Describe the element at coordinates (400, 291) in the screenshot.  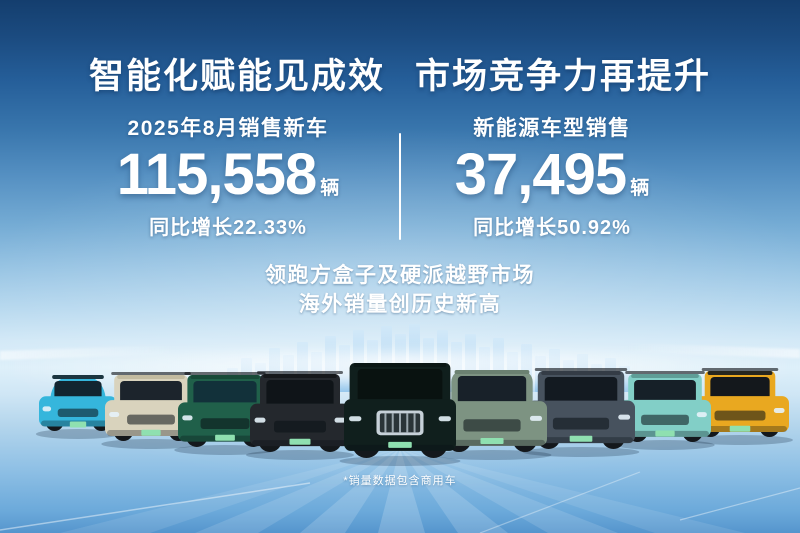
I see `highlight-text: 领跑方盒子及硬派越野市场 海外销量创历史新高` at that location.